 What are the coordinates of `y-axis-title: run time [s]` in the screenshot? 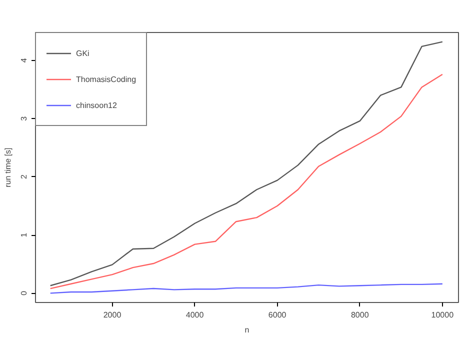 It's located at (8, 168).